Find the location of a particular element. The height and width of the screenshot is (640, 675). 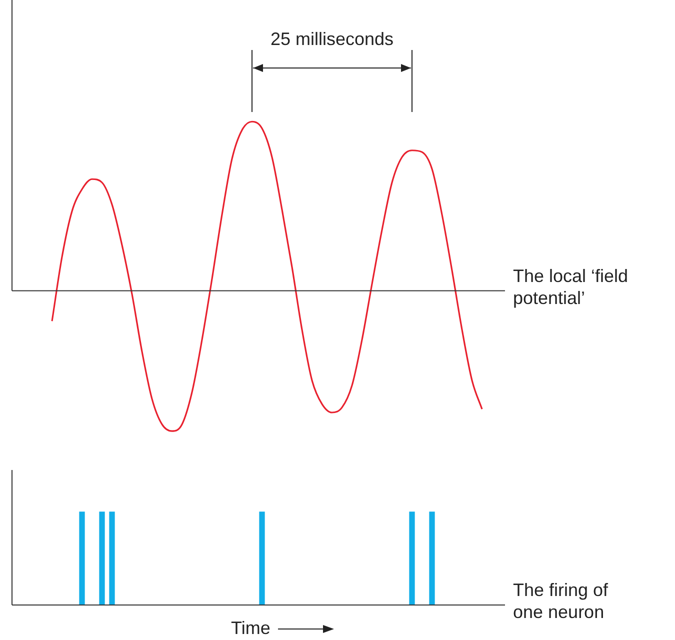

text: The local ‘field potential’ is located at coordinates (571, 286).